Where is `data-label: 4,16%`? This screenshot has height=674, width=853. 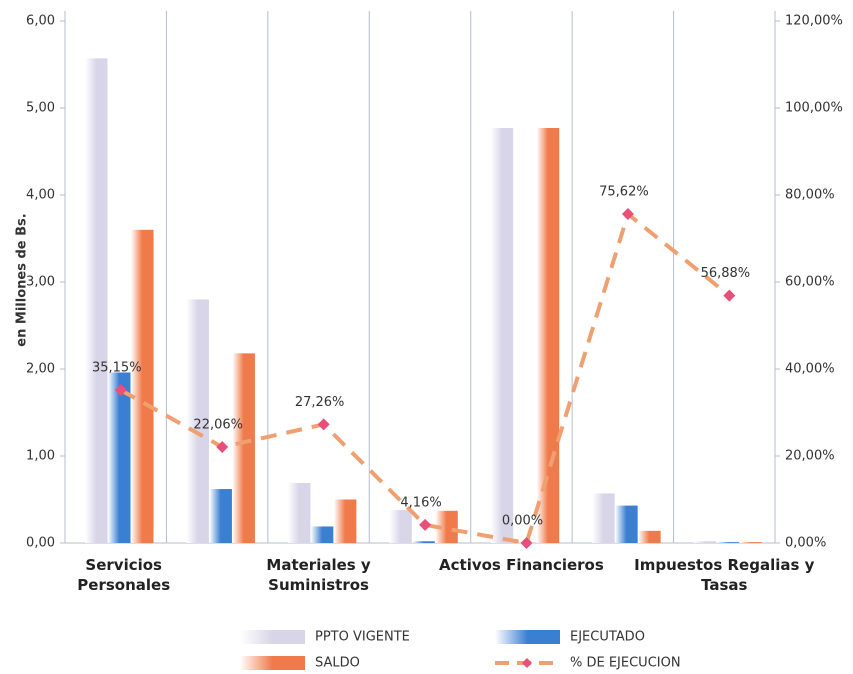 data-label: 4,16% is located at coordinates (420, 502).